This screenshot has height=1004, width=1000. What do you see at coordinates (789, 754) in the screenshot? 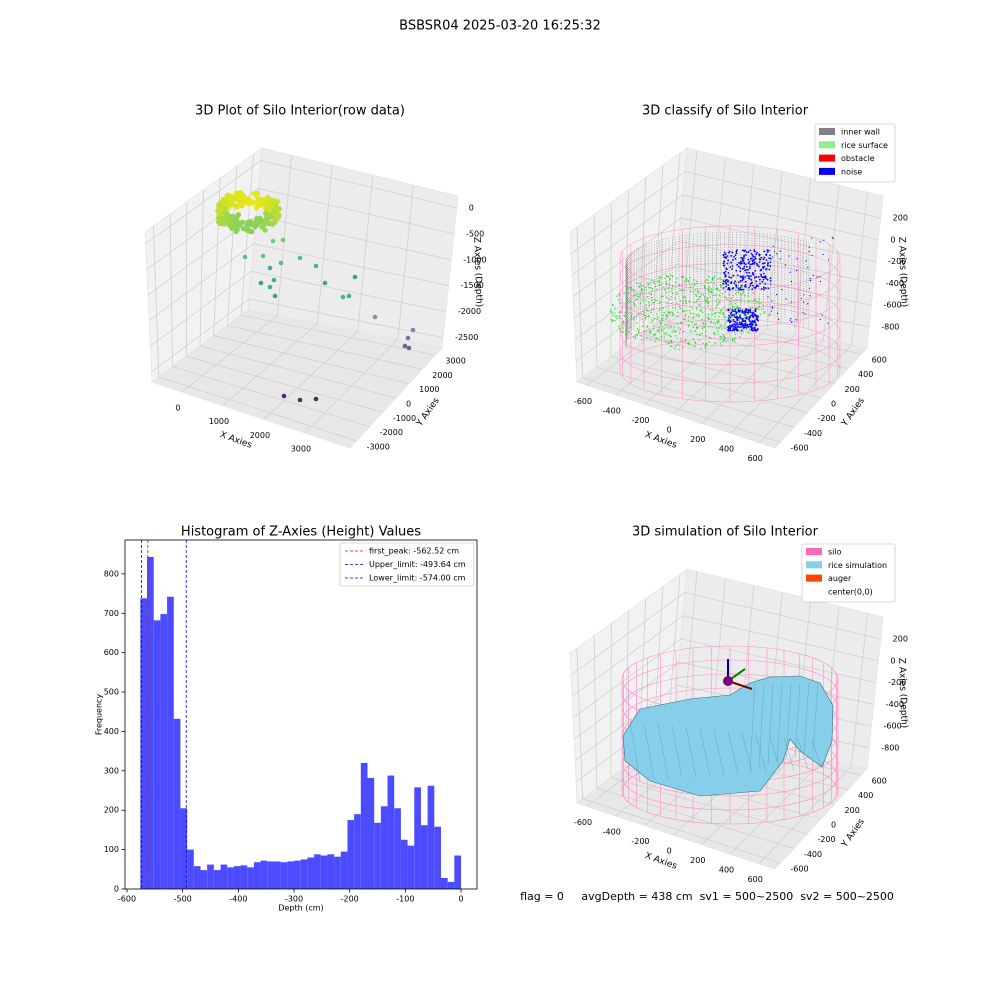
I see `rice-mesh` at bounding box center [789, 754].